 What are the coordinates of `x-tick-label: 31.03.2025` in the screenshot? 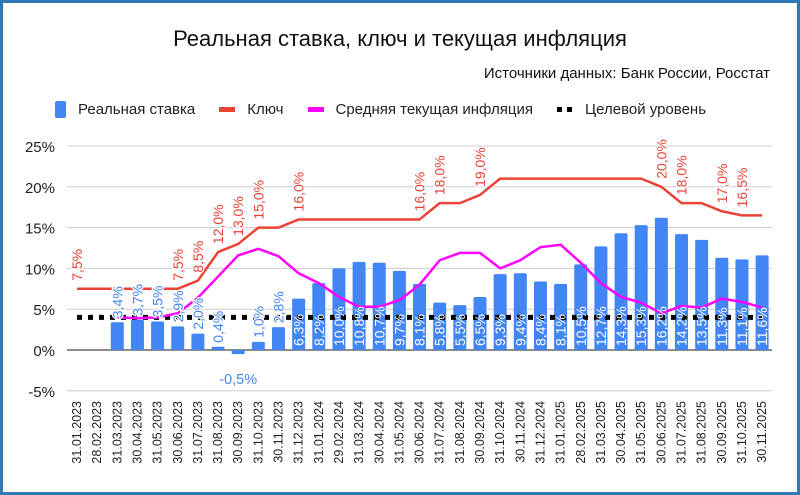 It's located at (601, 432).